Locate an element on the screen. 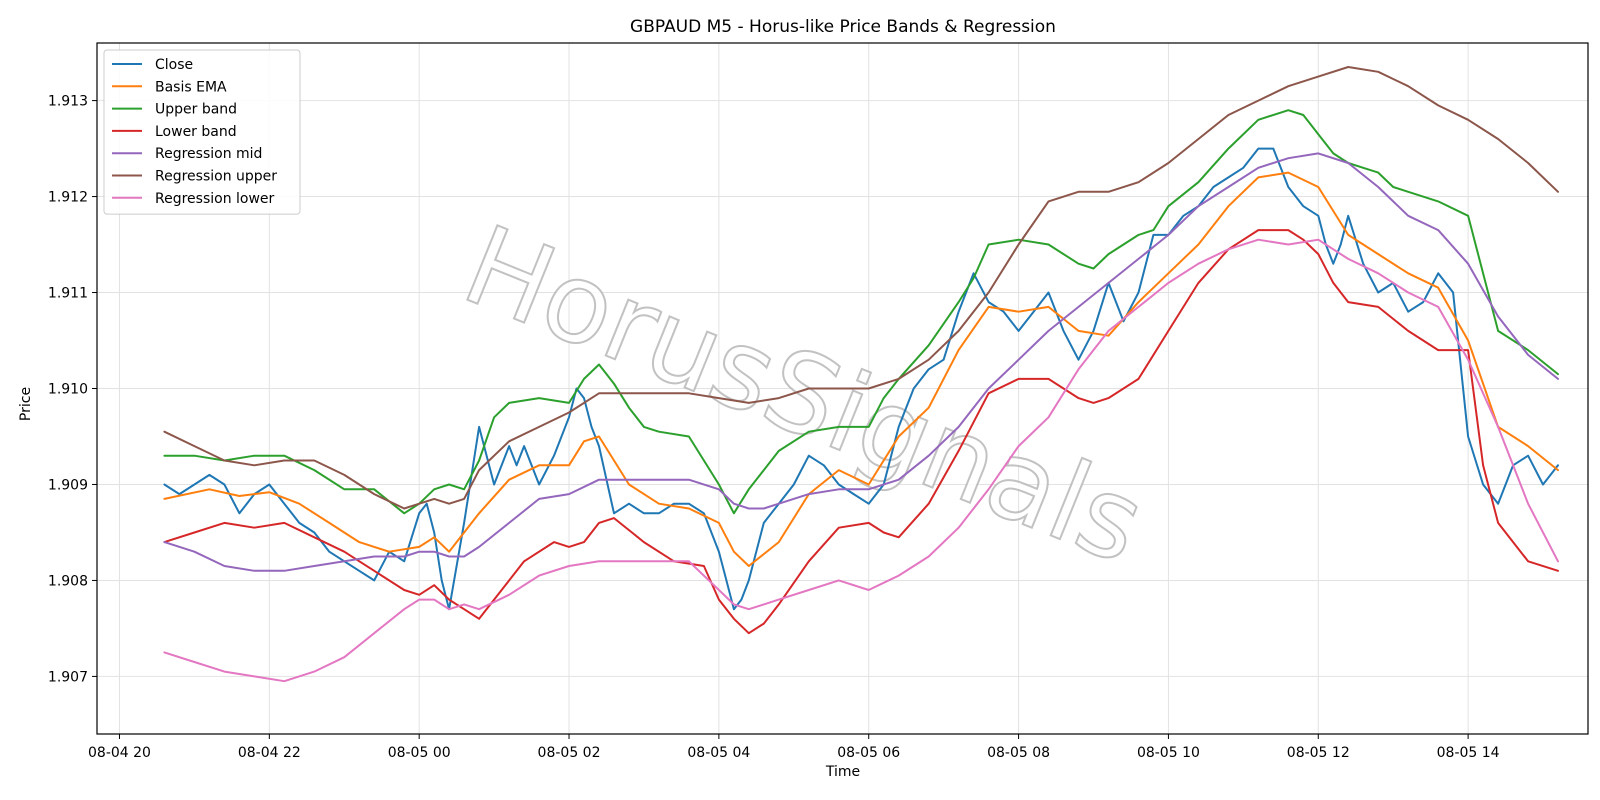 This screenshot has height=800, width=1600. y-axis-ticks: 1.907 1.908 1.909 1.910 1.911 1.912 1.913 is located at coordinates (72, 389).